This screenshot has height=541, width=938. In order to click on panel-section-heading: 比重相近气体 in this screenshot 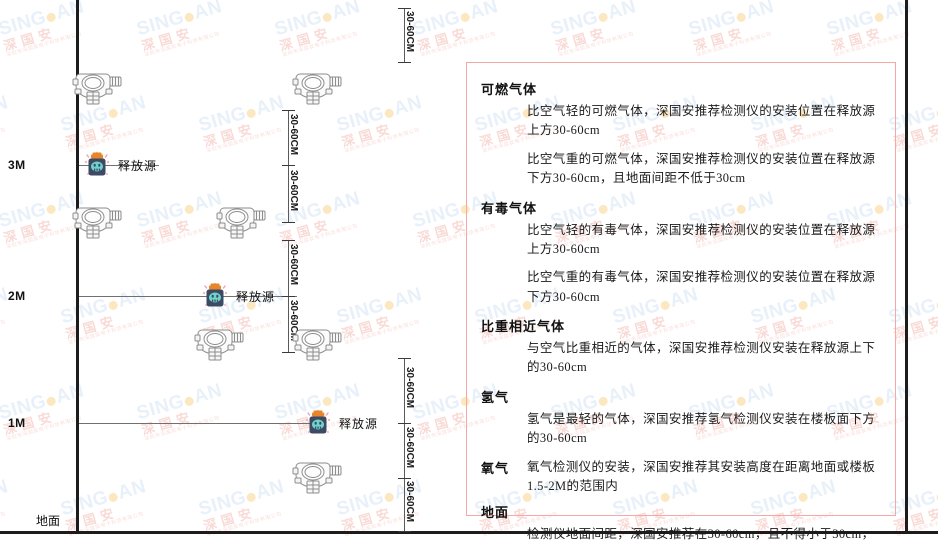, I will do `click(523, 326)`.